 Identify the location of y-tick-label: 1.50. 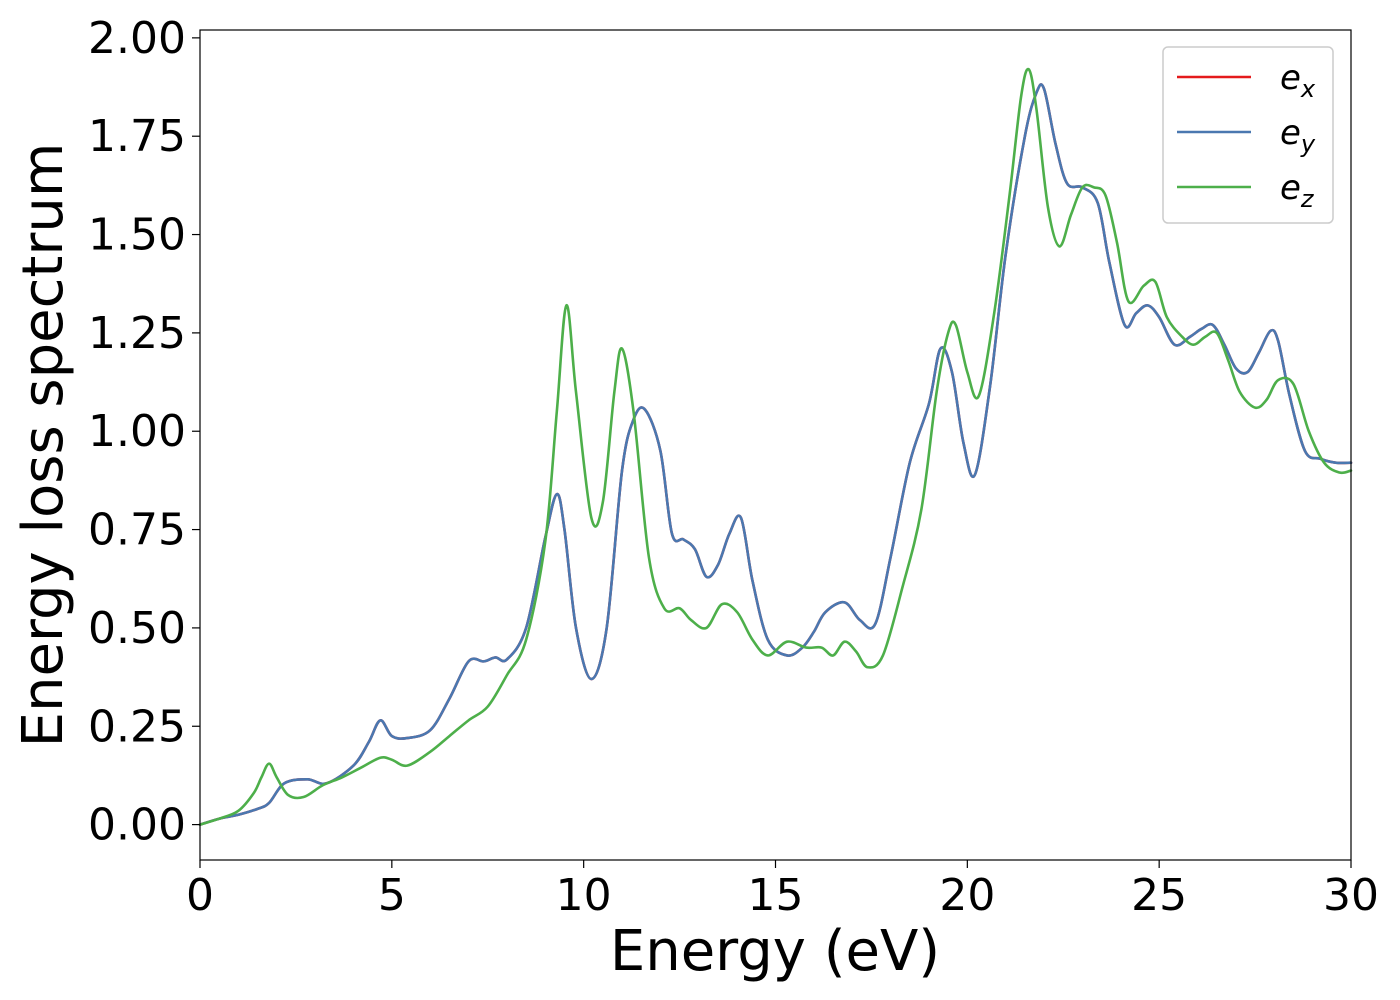
(137, 235).